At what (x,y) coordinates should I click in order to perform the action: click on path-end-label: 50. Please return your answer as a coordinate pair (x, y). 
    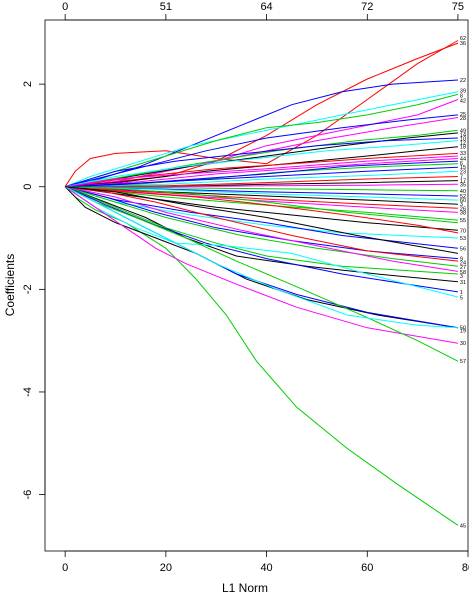
    Looking at the image, I should click on (463, 328).